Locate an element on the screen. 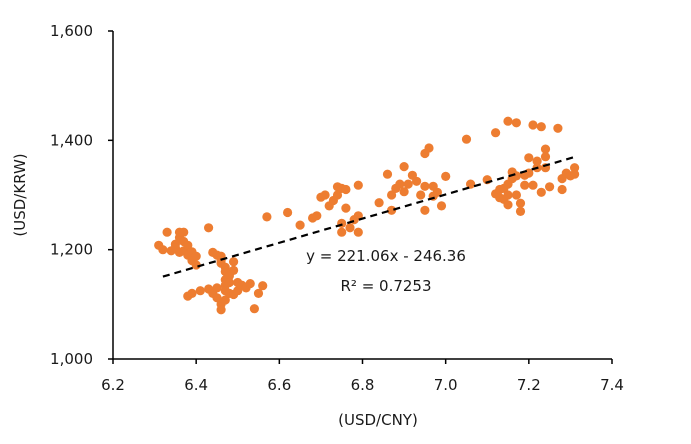 The height and width of the screenshot is (444, 691). x-tick-label: 7.4 is located at coordinates (612, 385).